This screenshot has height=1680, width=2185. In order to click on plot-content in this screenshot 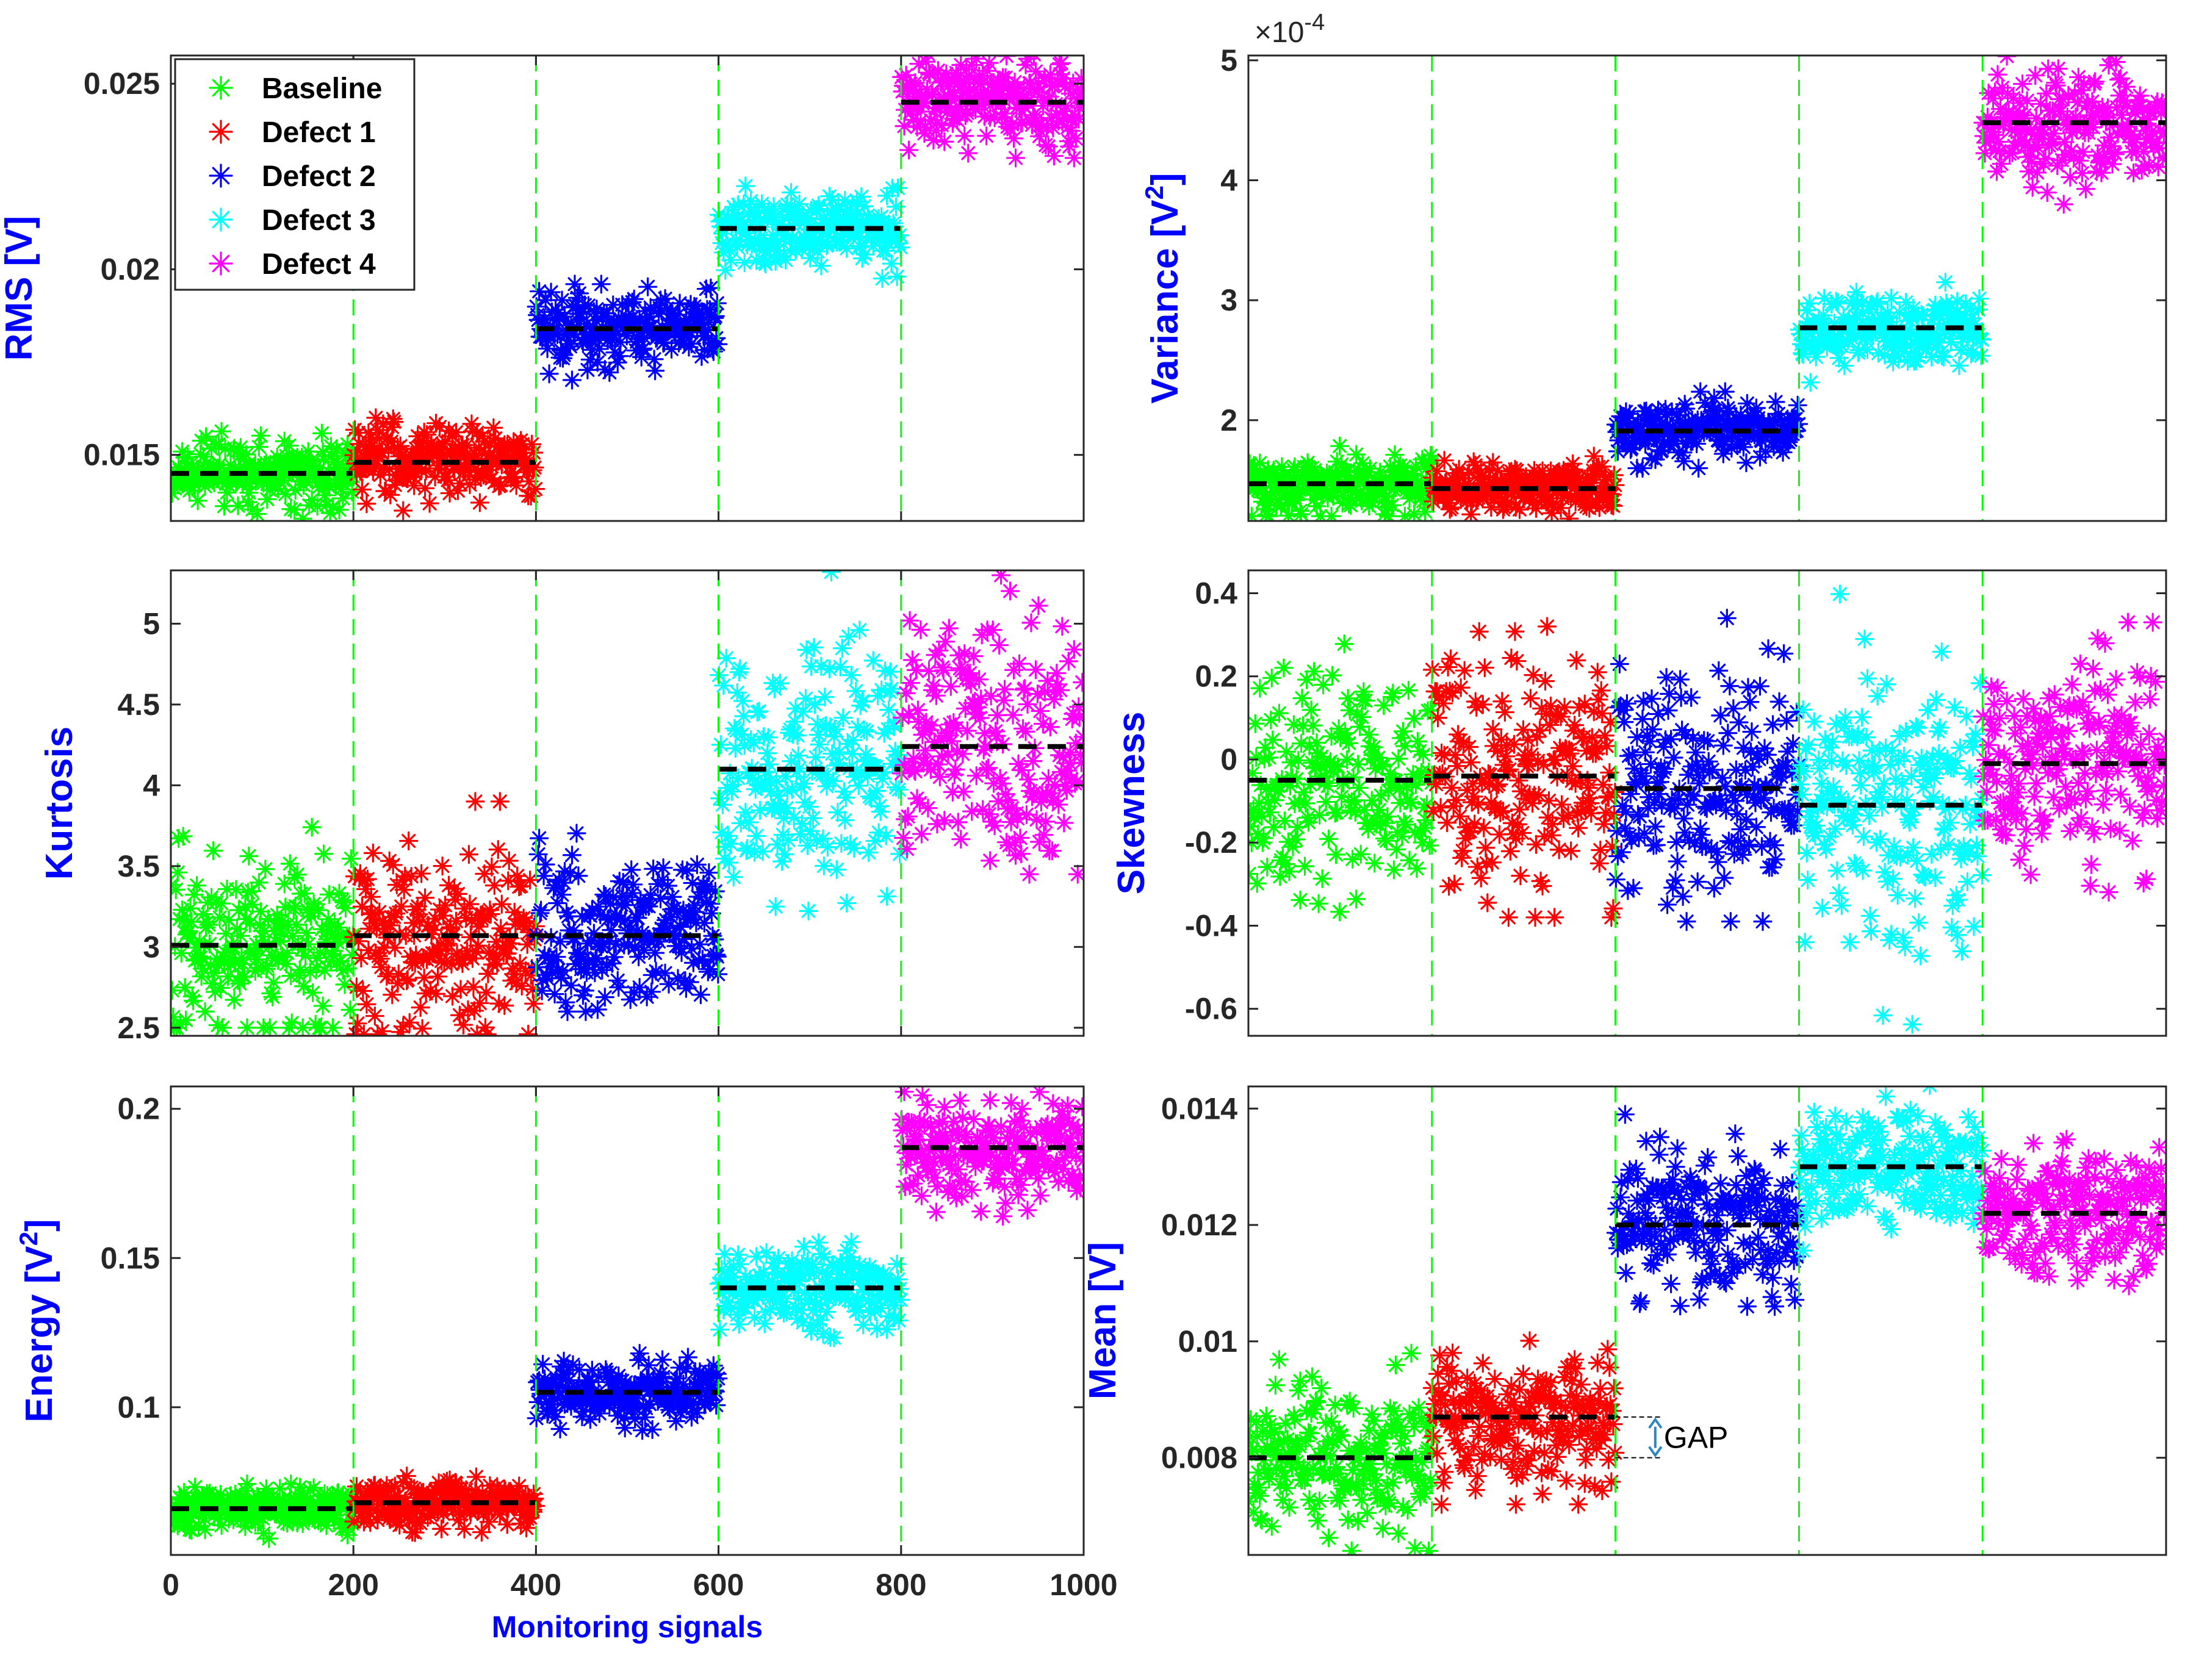, I will do `click(627, 1320)`.